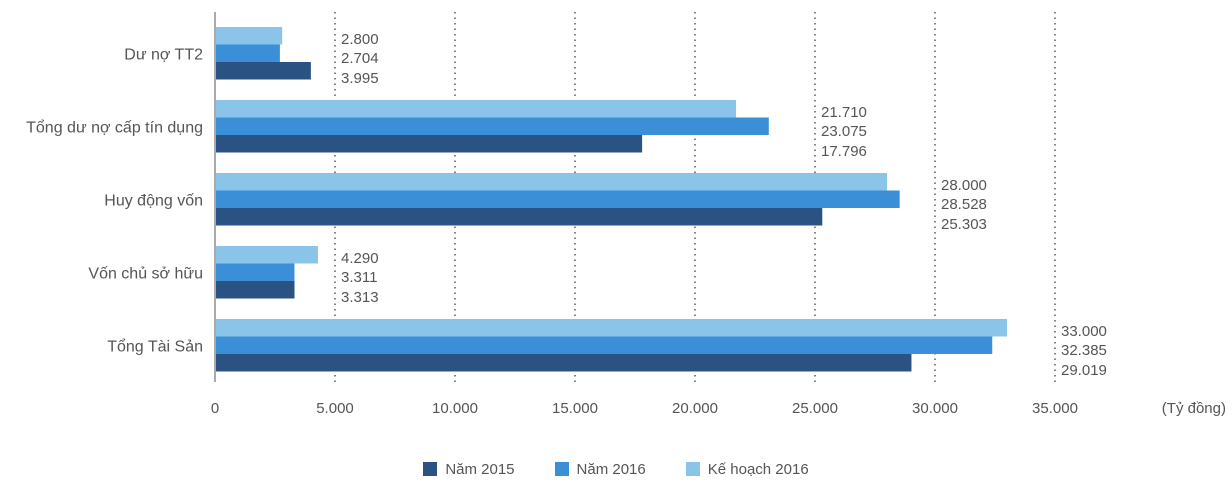 This screenshot has width=1232, height=480. What do you see at coordinates (964, 204) in the screenshot?
I see `data-label: 28.528` at bounding box center [964, 204].